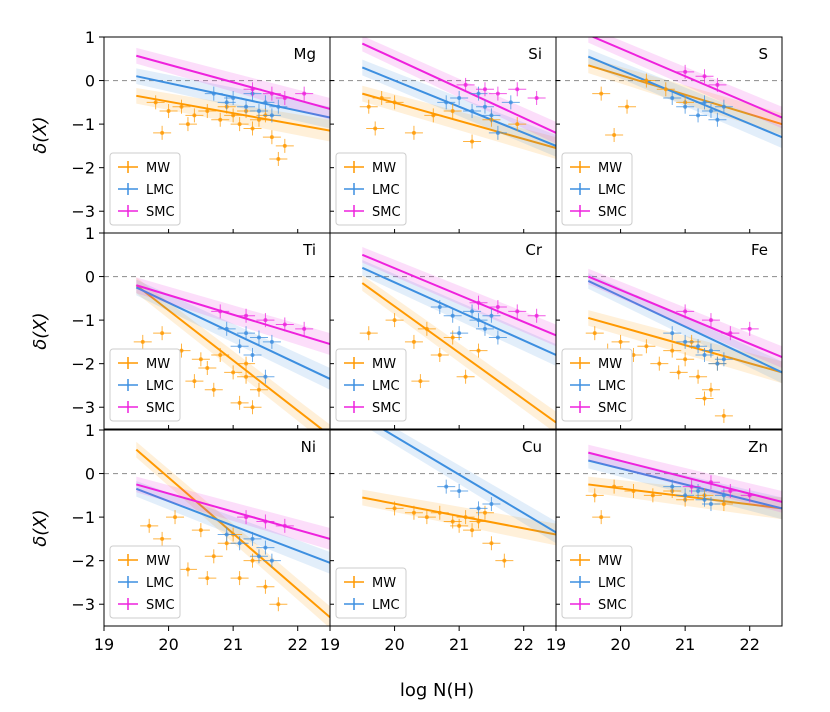 The image size is (830, 712). I want to click on fit-band-smc, so click(459, 90).